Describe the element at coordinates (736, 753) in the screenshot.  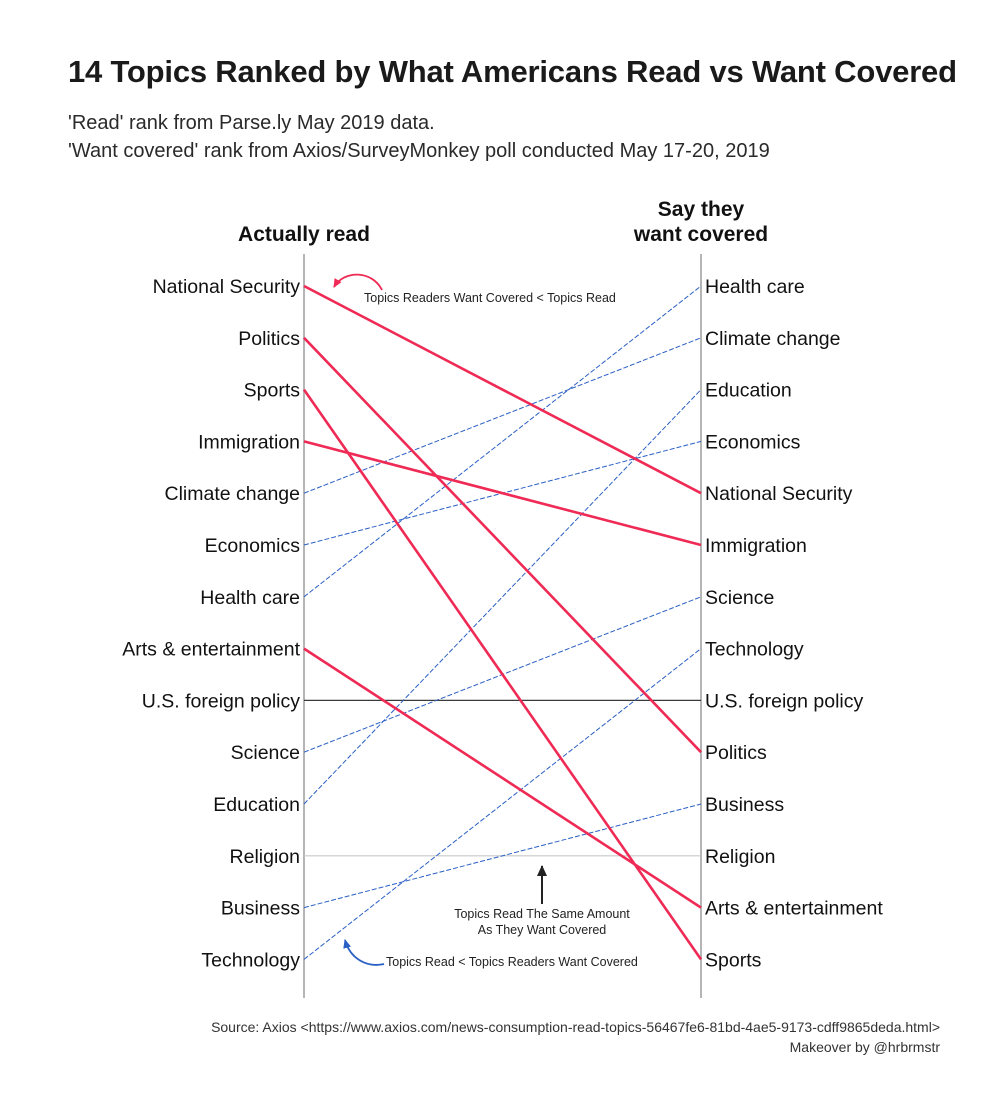
I see `right-label-politics: Politics` at that location.